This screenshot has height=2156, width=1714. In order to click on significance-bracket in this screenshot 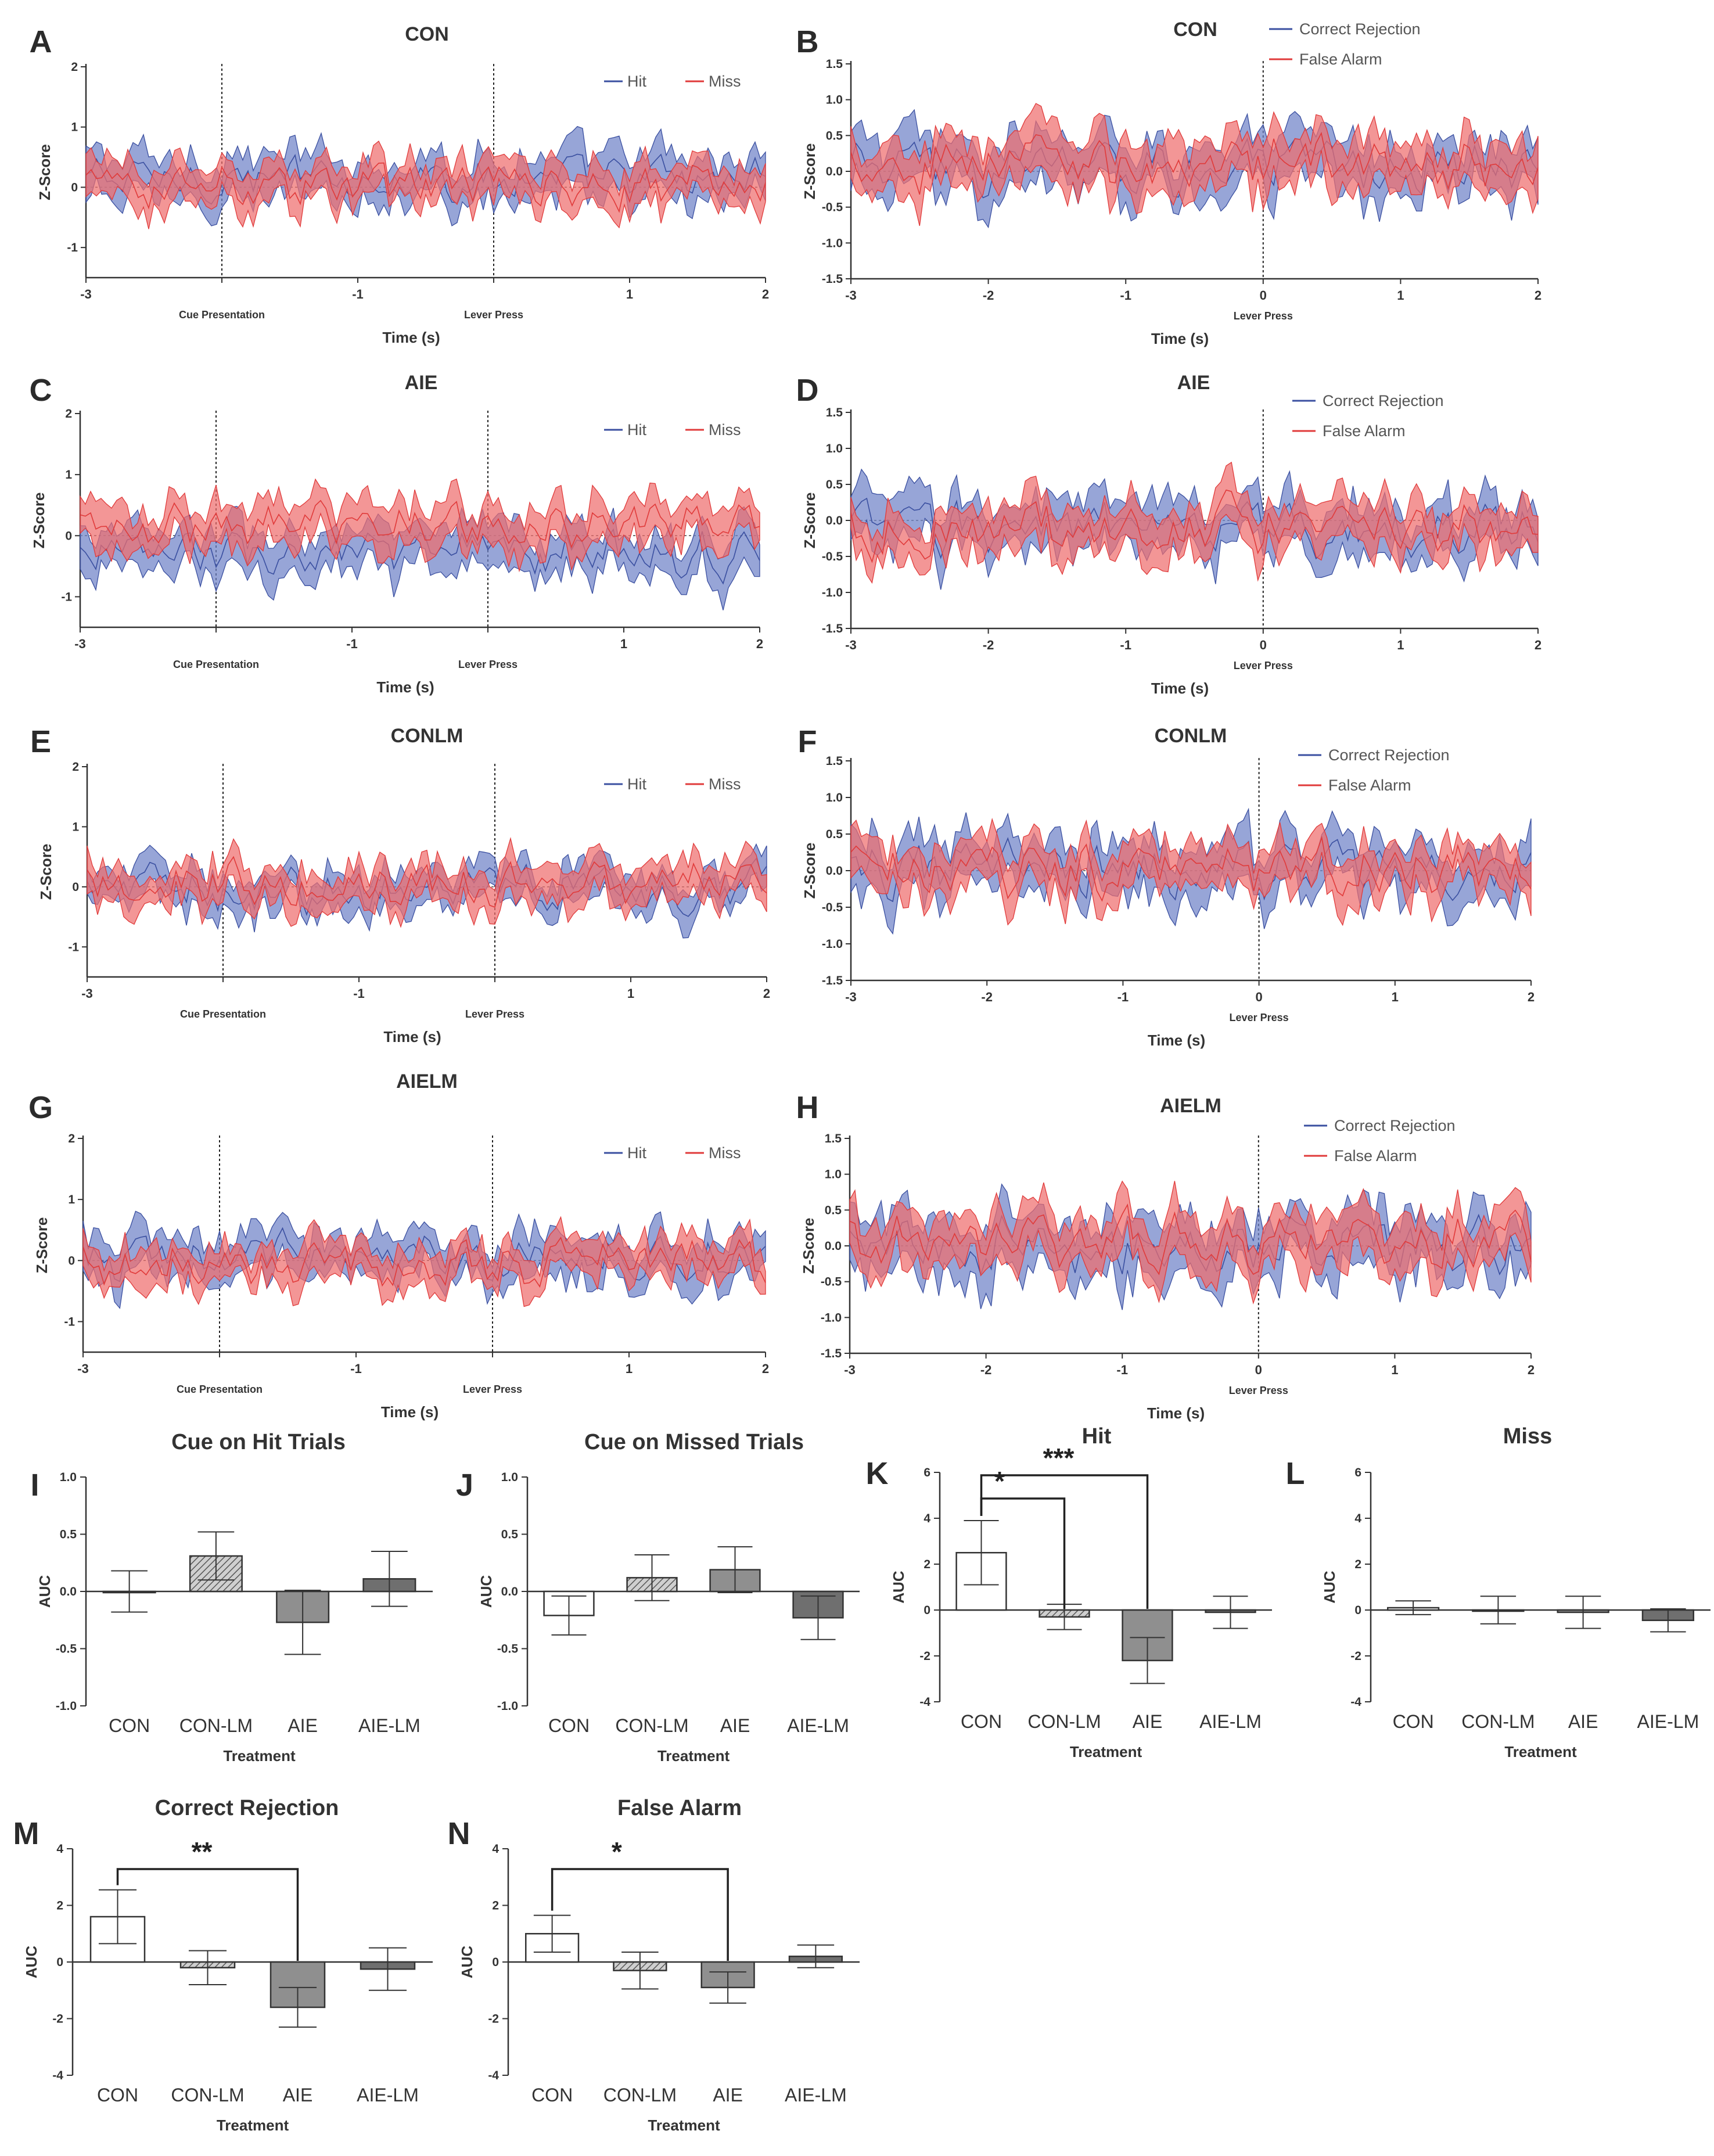, I will do `click(640, 1914)`.